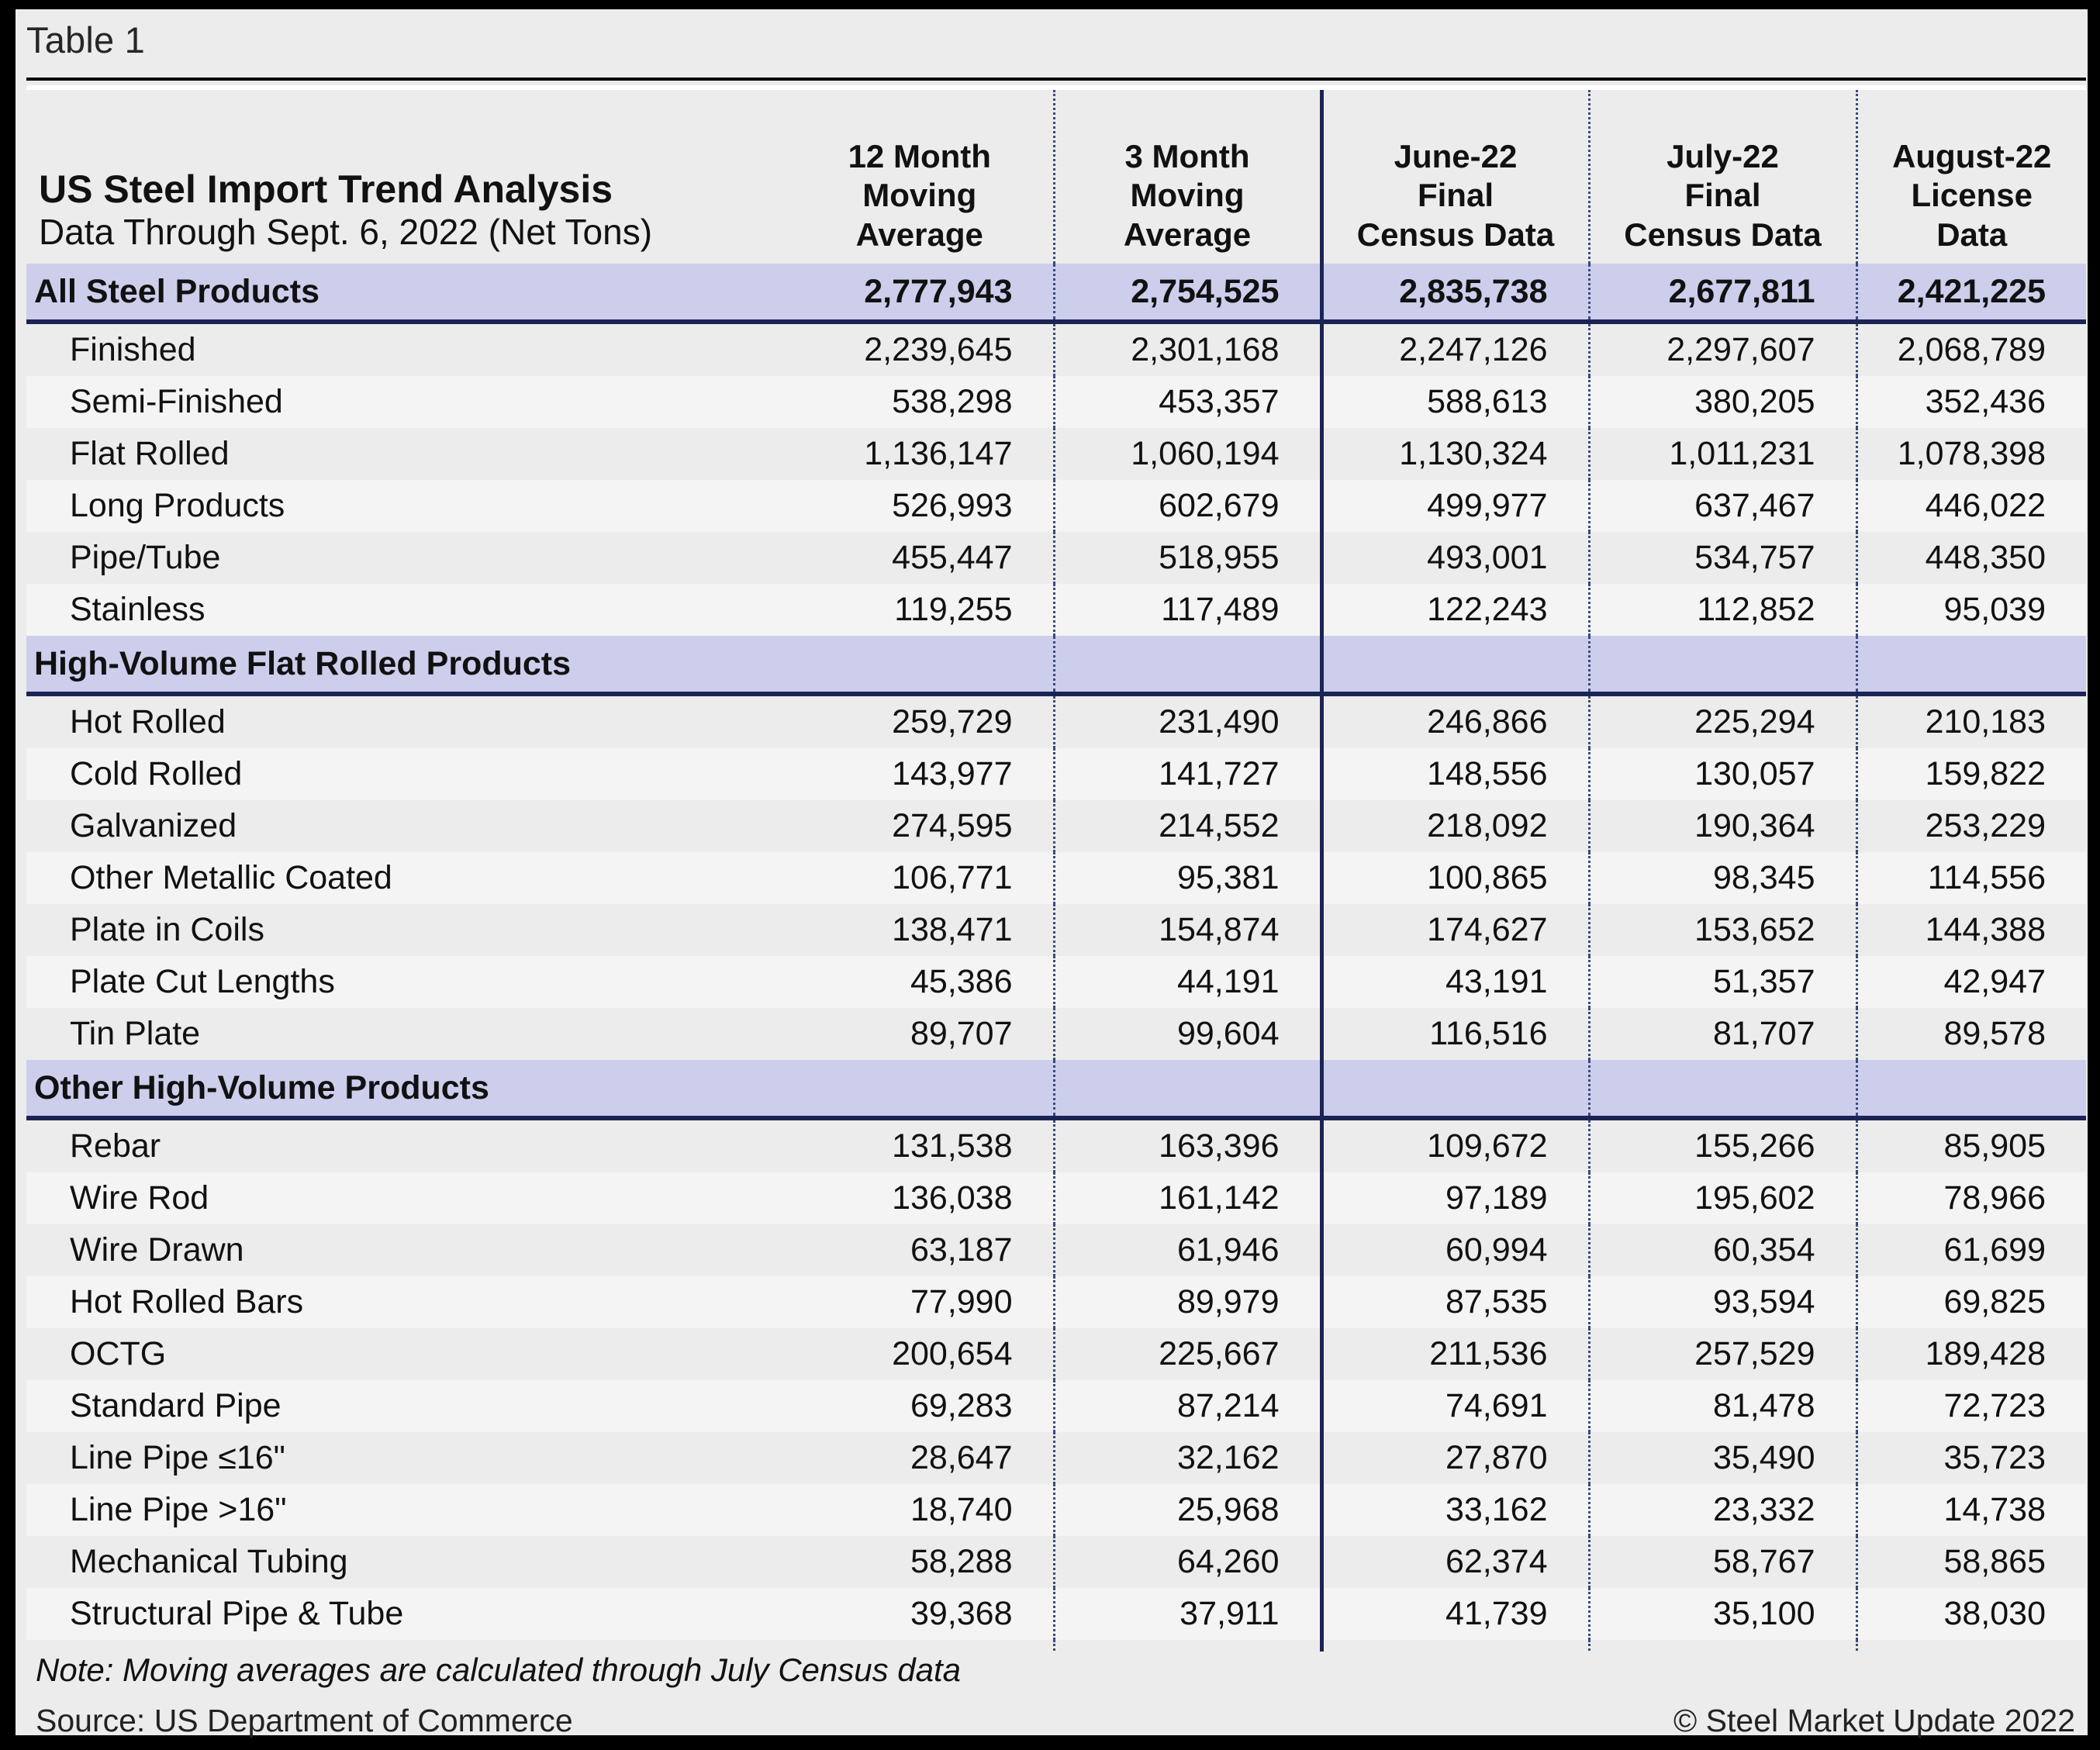 The width and height of the screenshot is (2100, 1750). I want to click on cell-value: 352,436, so click(1970, 402).